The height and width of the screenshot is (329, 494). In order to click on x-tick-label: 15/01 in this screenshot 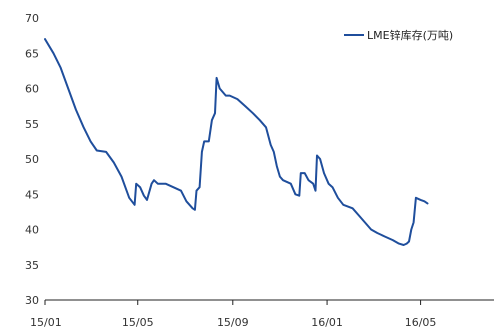, I will do `click(46, 322)`.